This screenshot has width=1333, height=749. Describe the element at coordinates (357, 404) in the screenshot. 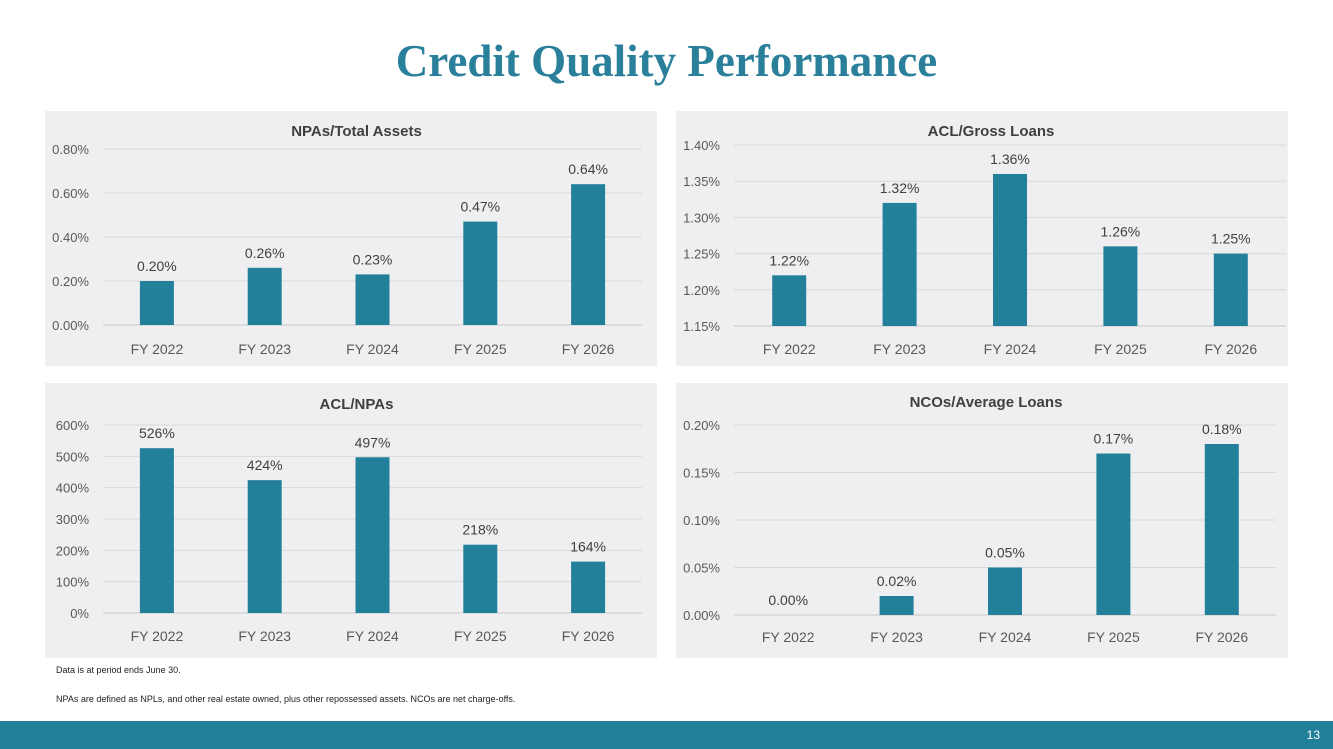

I see `chart-title: ACL/NPAs` at that location.